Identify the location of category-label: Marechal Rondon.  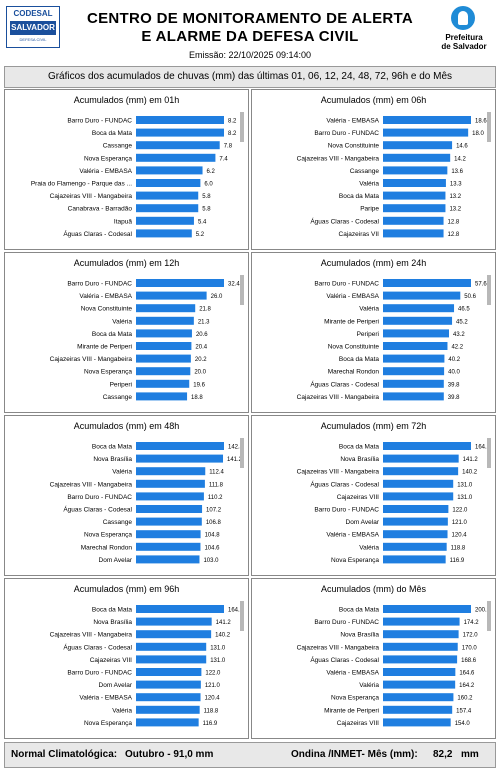
(107, 547).